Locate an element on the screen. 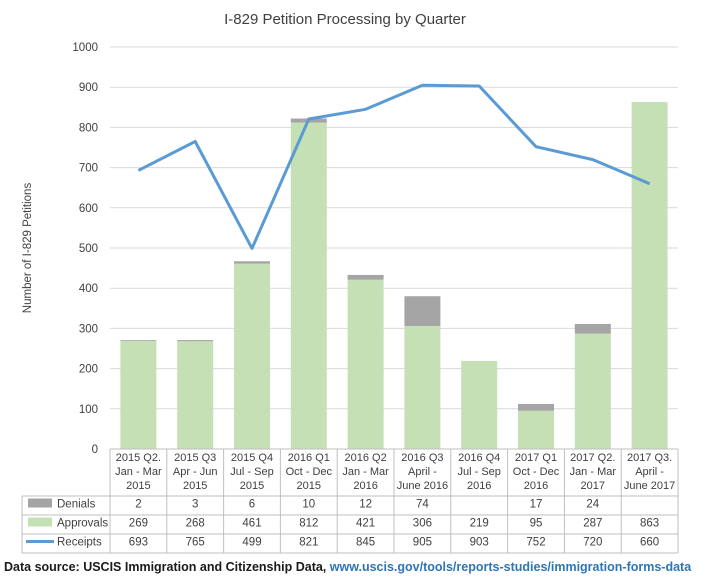  x-tick-label: Oct - Dec is located at coordinates (309, 472).